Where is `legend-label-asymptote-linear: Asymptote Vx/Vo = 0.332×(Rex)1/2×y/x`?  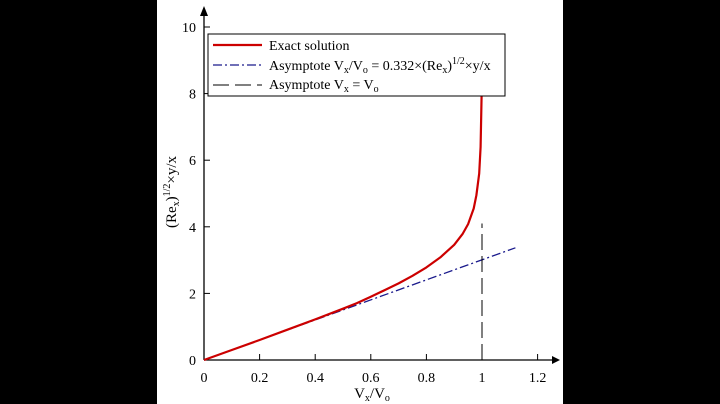
legend-label-asymptote-linear: Asymptote Vx/Vo = 0.332×(Rex)1/2×y/x is located at coordinates (380, 66).